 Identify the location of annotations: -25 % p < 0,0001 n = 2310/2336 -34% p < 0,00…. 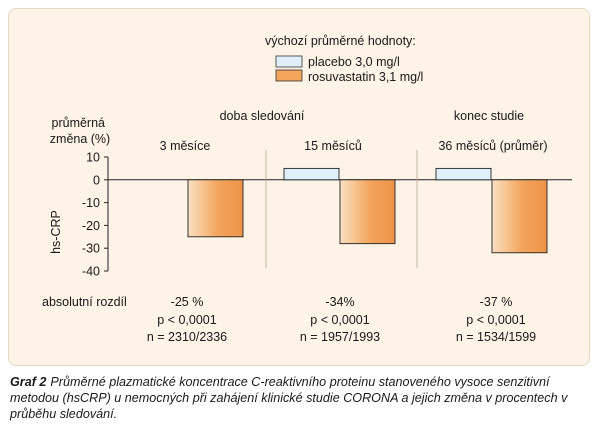
(341, 319).